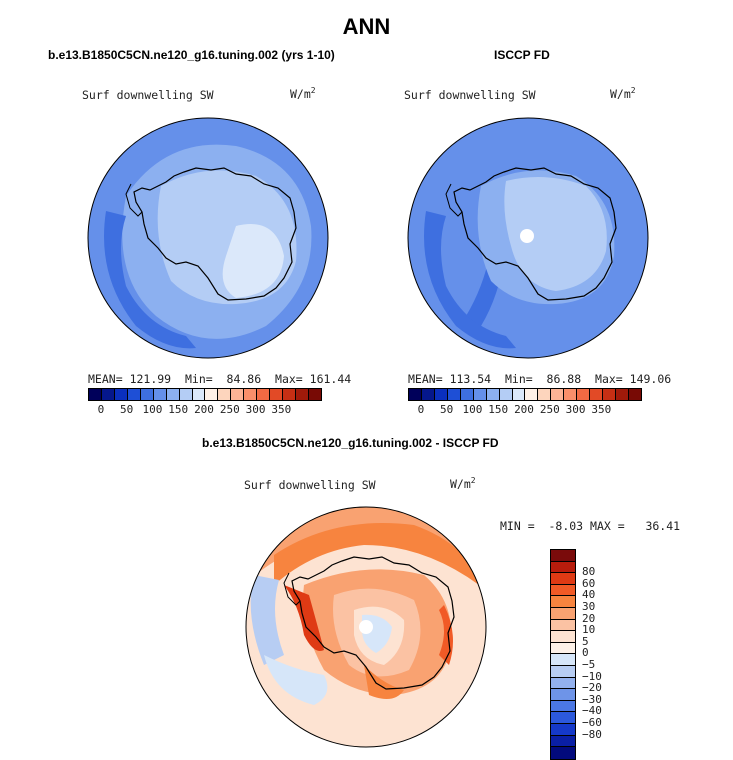  Describe the element at coordinates (127, 409) in the screenshot. I see `model-colorbar-tick-label: 50` at that location.